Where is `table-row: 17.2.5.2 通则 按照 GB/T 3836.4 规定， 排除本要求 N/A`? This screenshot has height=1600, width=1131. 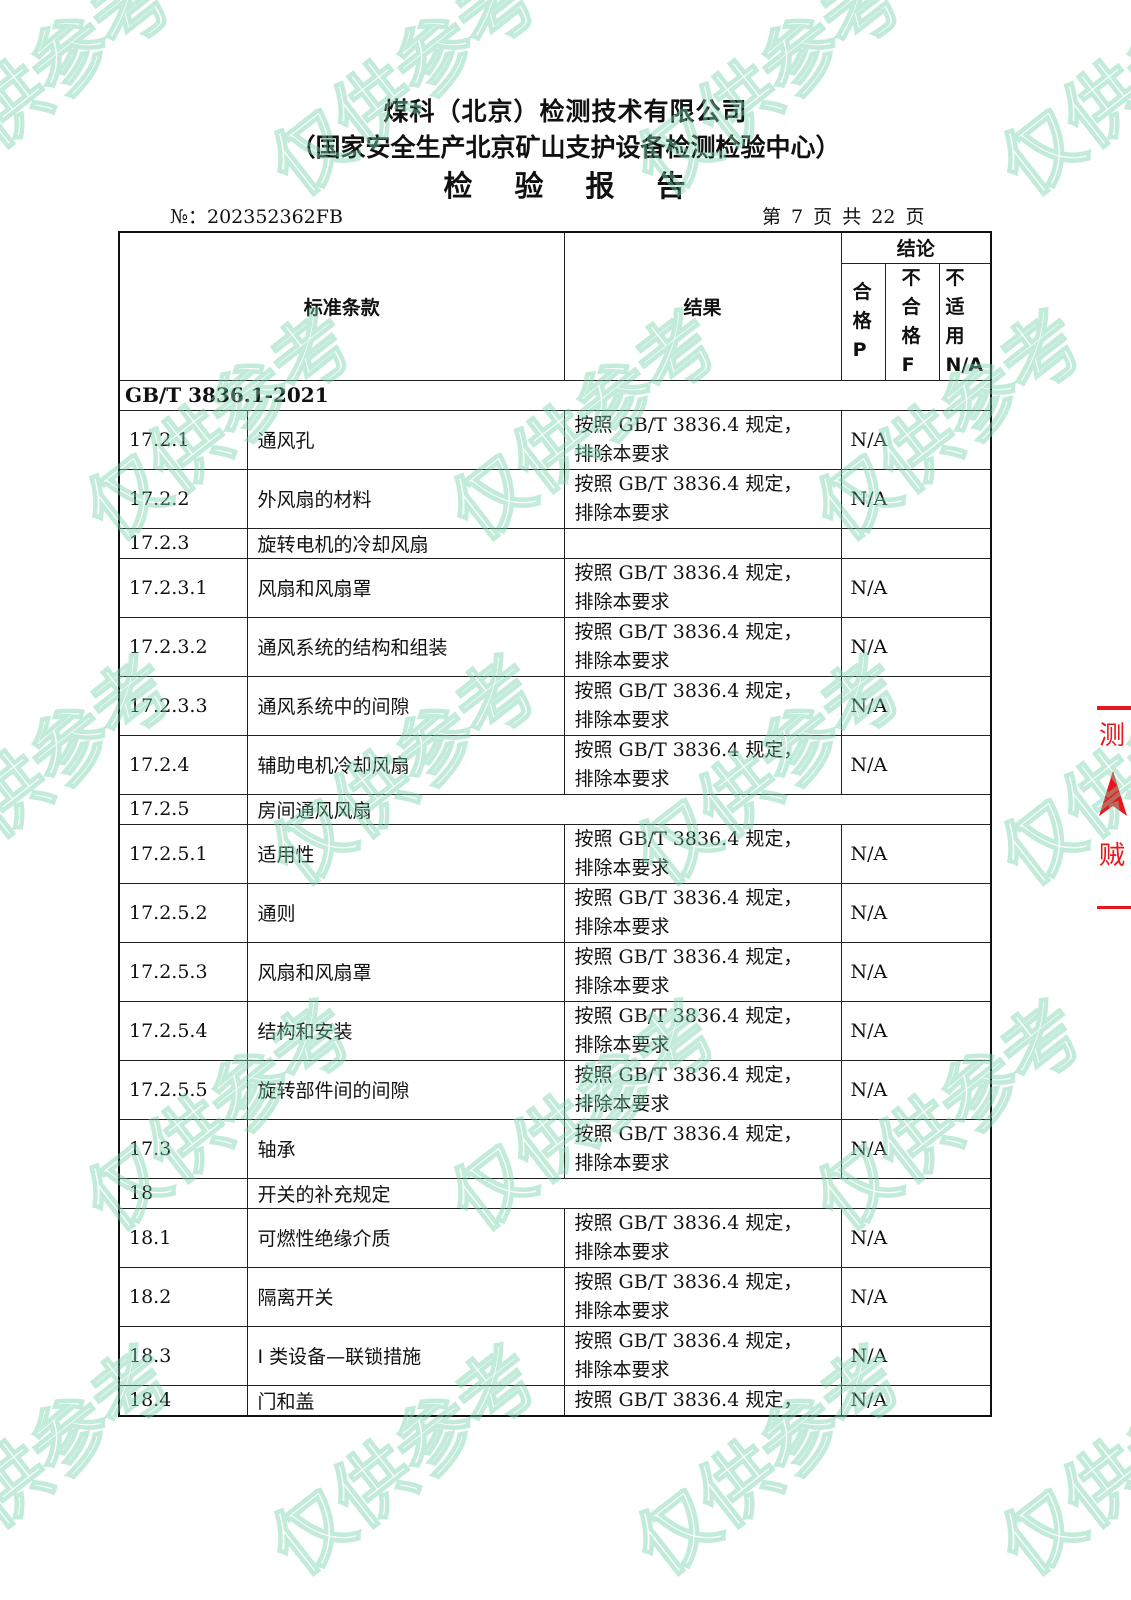 table-row: 17.2.5.2 通则 按照 GB/T 3836.4 规定， 排除本要求 N/A is located at coordinates (555, 912).